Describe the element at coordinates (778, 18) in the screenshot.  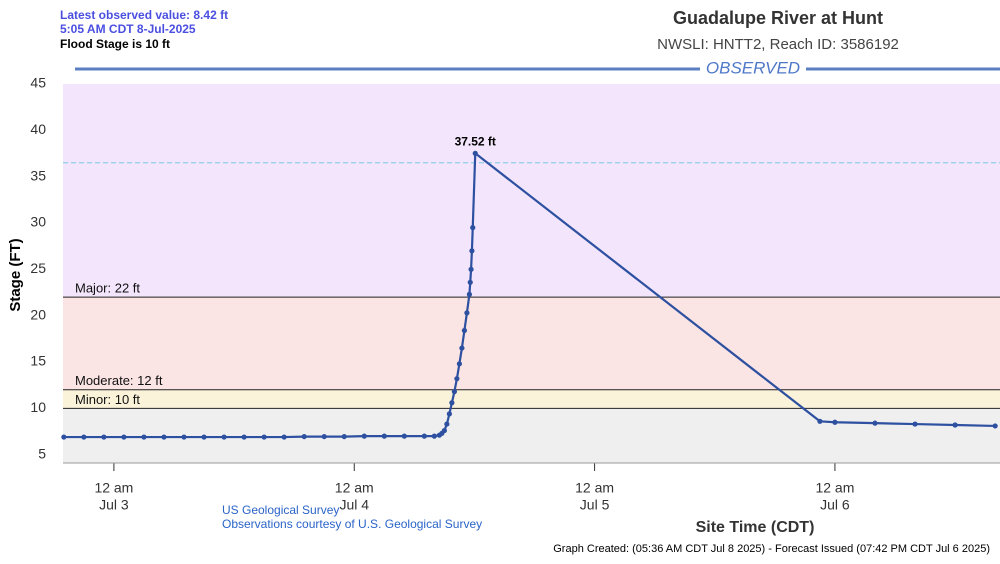
I see `chart-title: Guadalupe River at Hunt` at that location.